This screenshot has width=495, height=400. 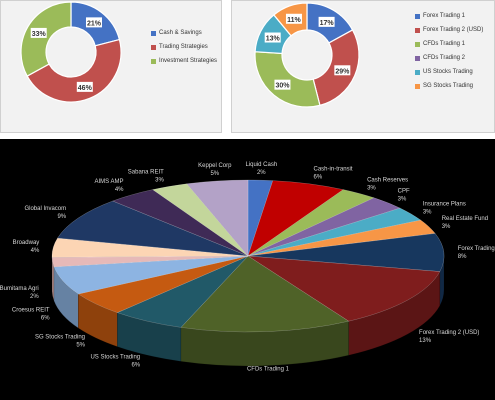 What do you see at coordinates (342, 71) in the screenshot?
I see `donut2-data-label: 29%` at bounding box center [342, 71].